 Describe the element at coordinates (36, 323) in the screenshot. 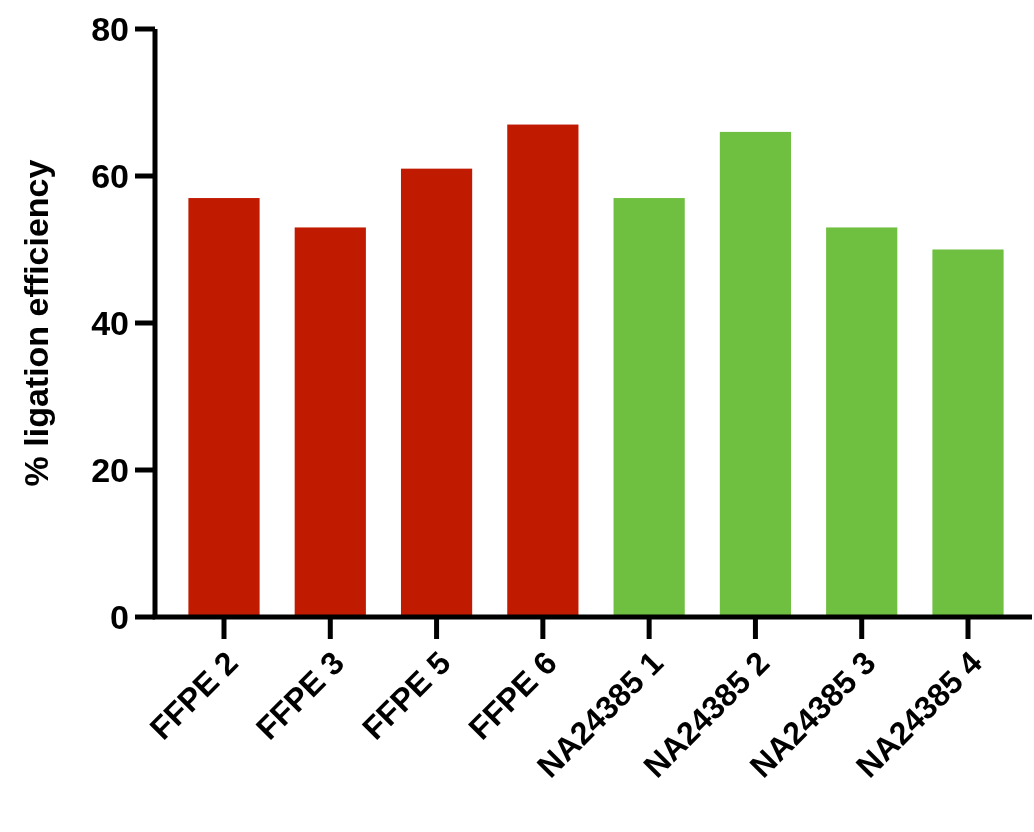

I see `y-axis-title: % ligation efficiency` at that location.